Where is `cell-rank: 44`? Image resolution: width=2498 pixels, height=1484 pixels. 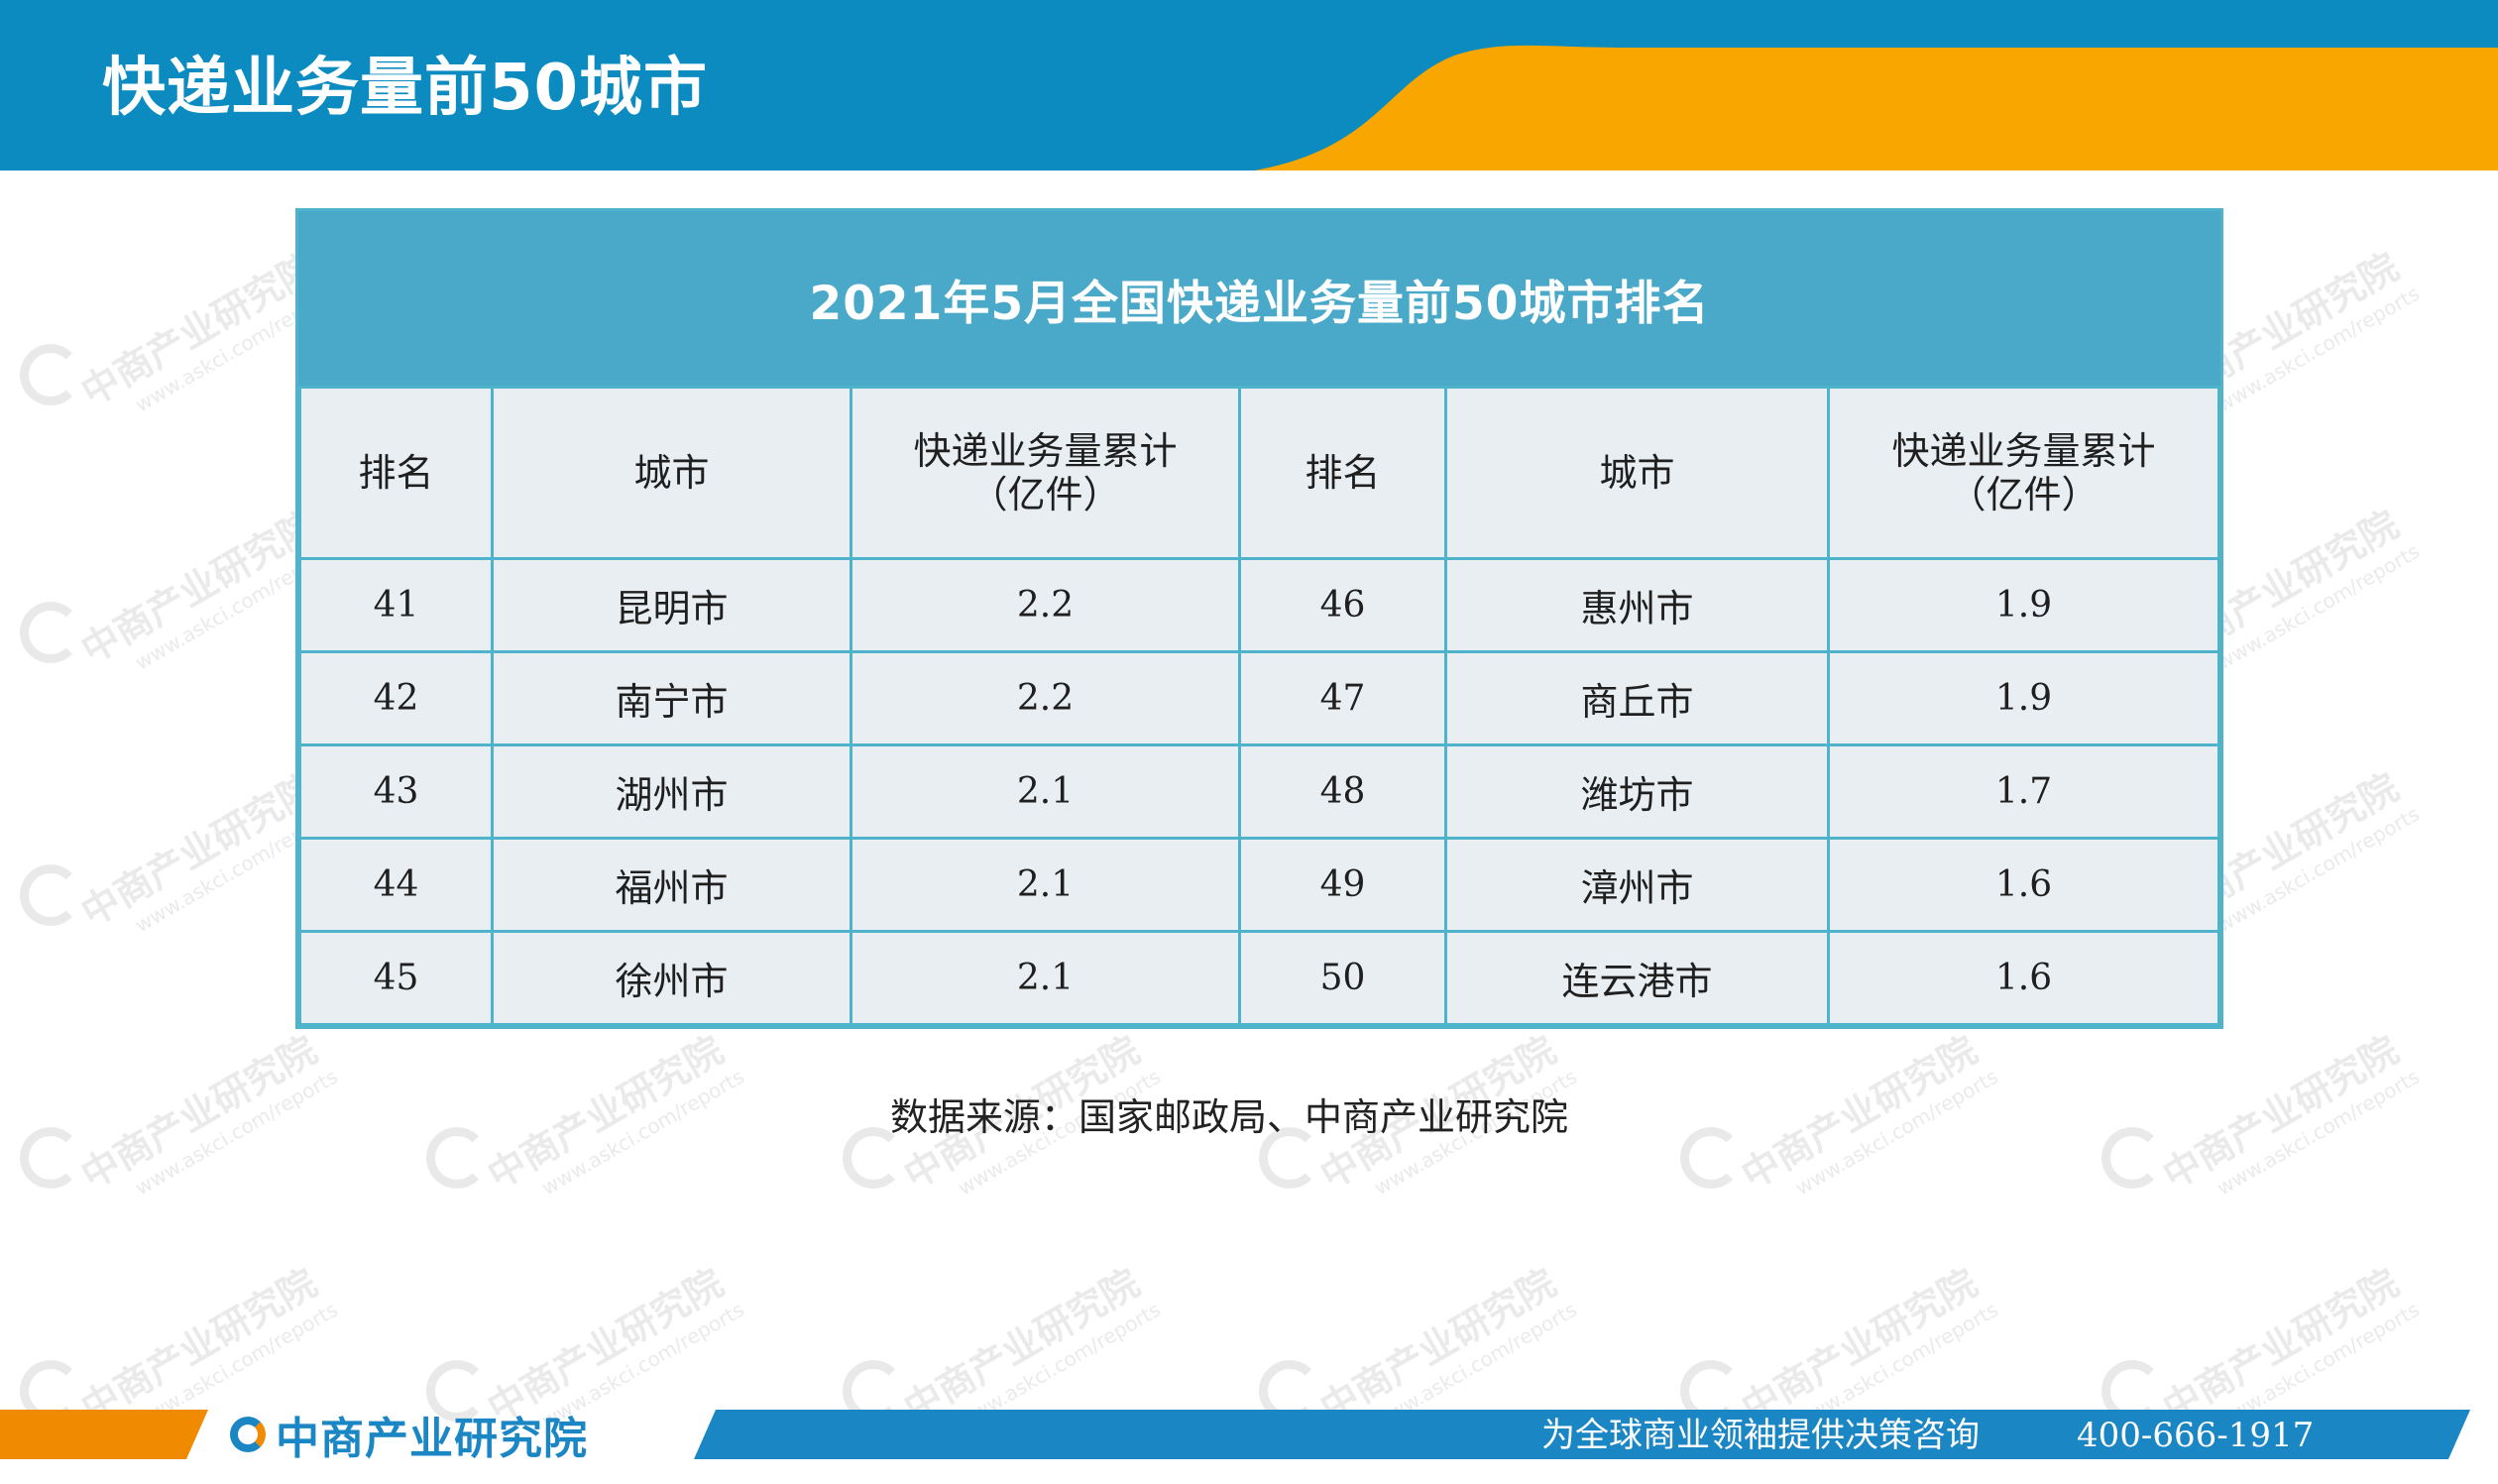 cell-rank: 44 is located at coordinates (396, 885).